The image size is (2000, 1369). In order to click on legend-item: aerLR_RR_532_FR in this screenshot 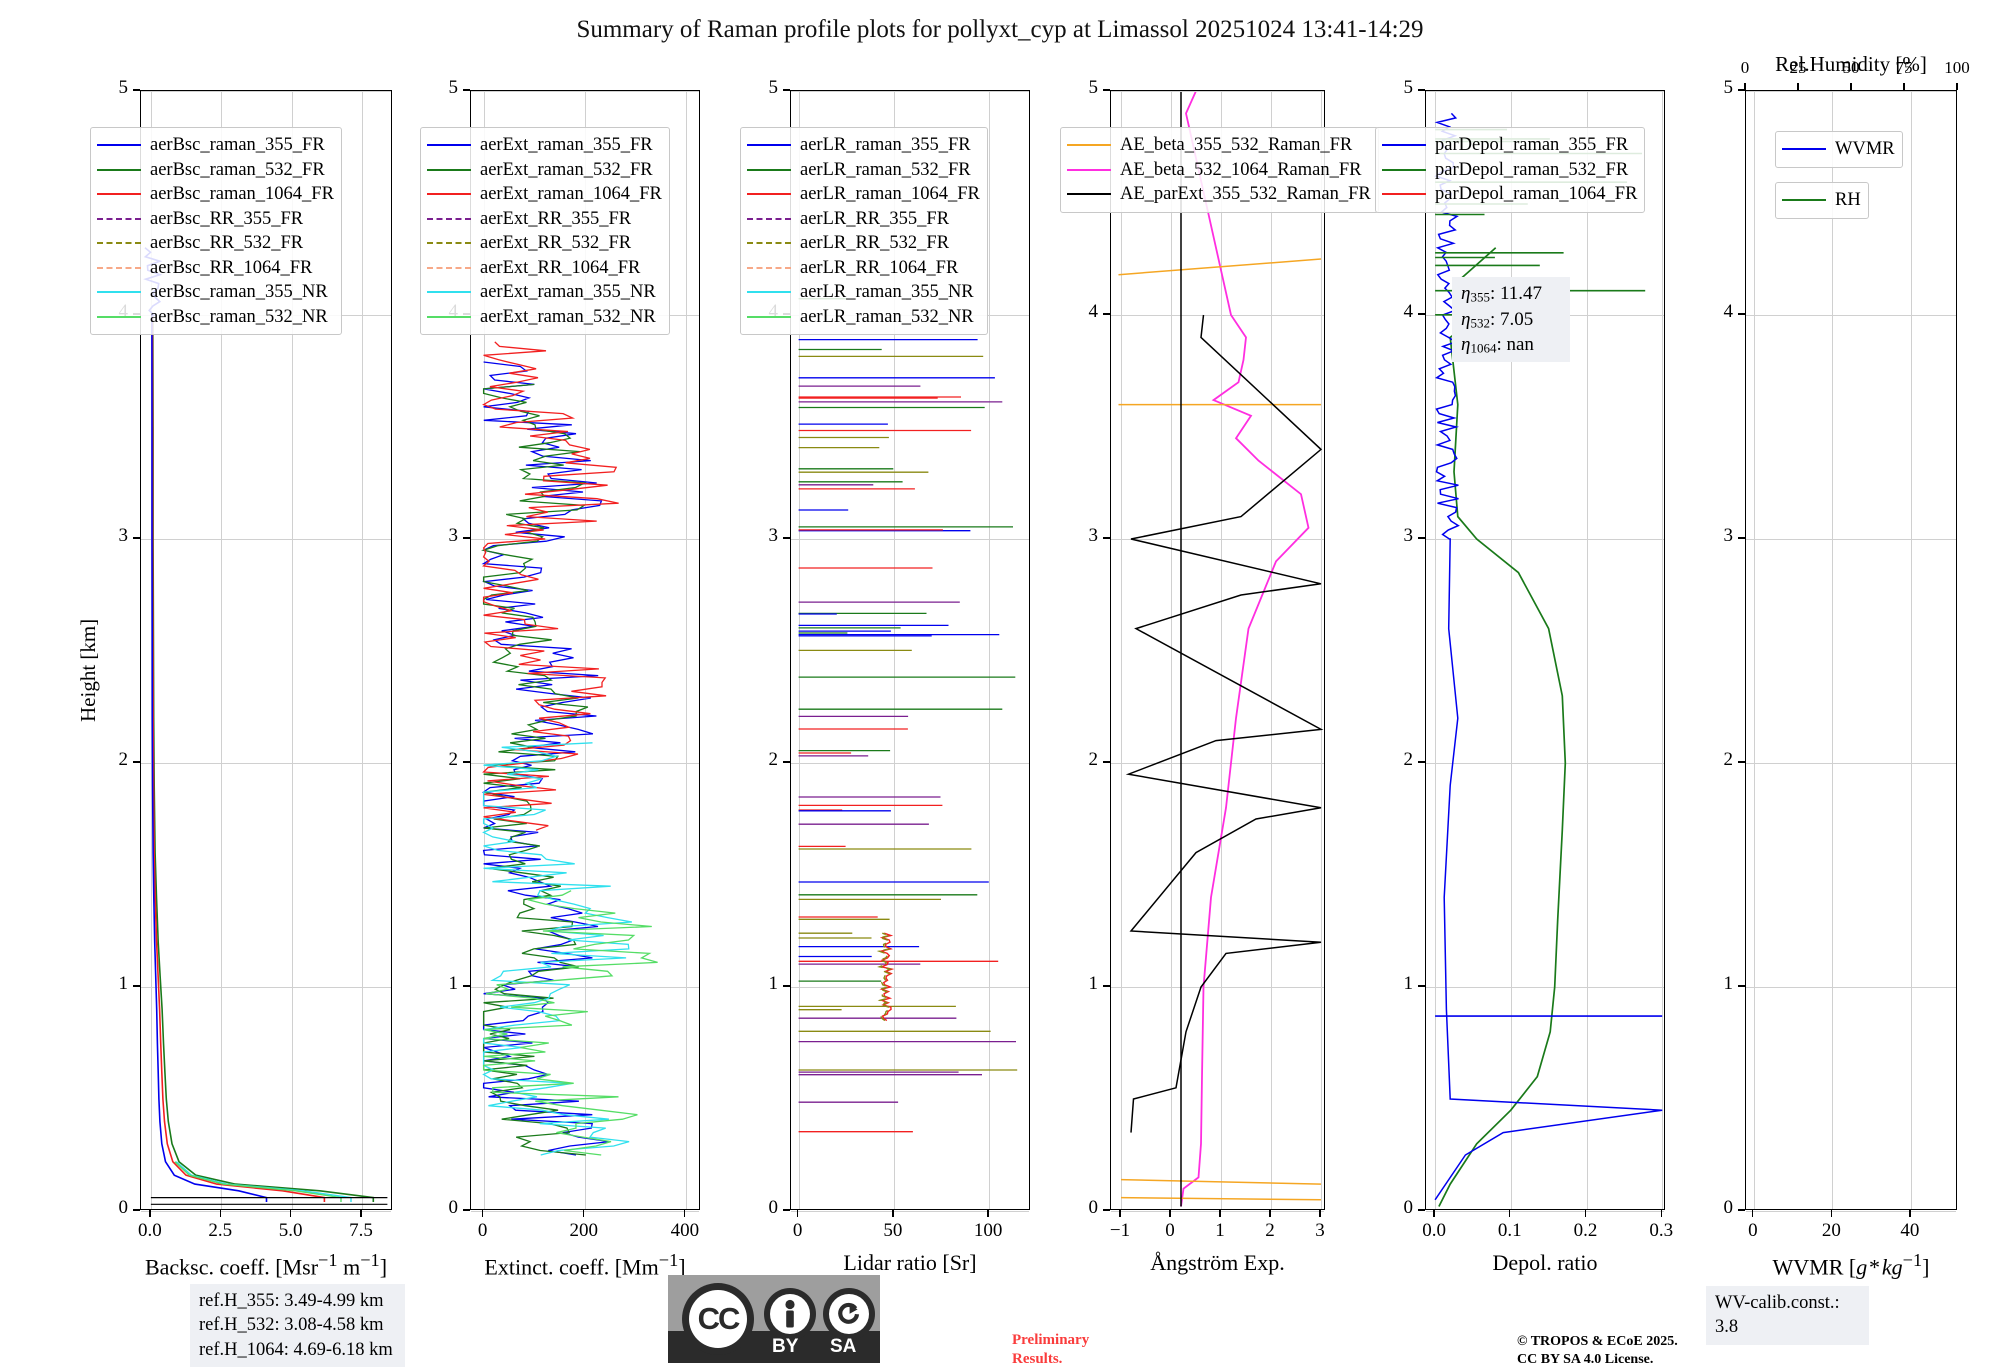, I will do `click(863, 243)`.